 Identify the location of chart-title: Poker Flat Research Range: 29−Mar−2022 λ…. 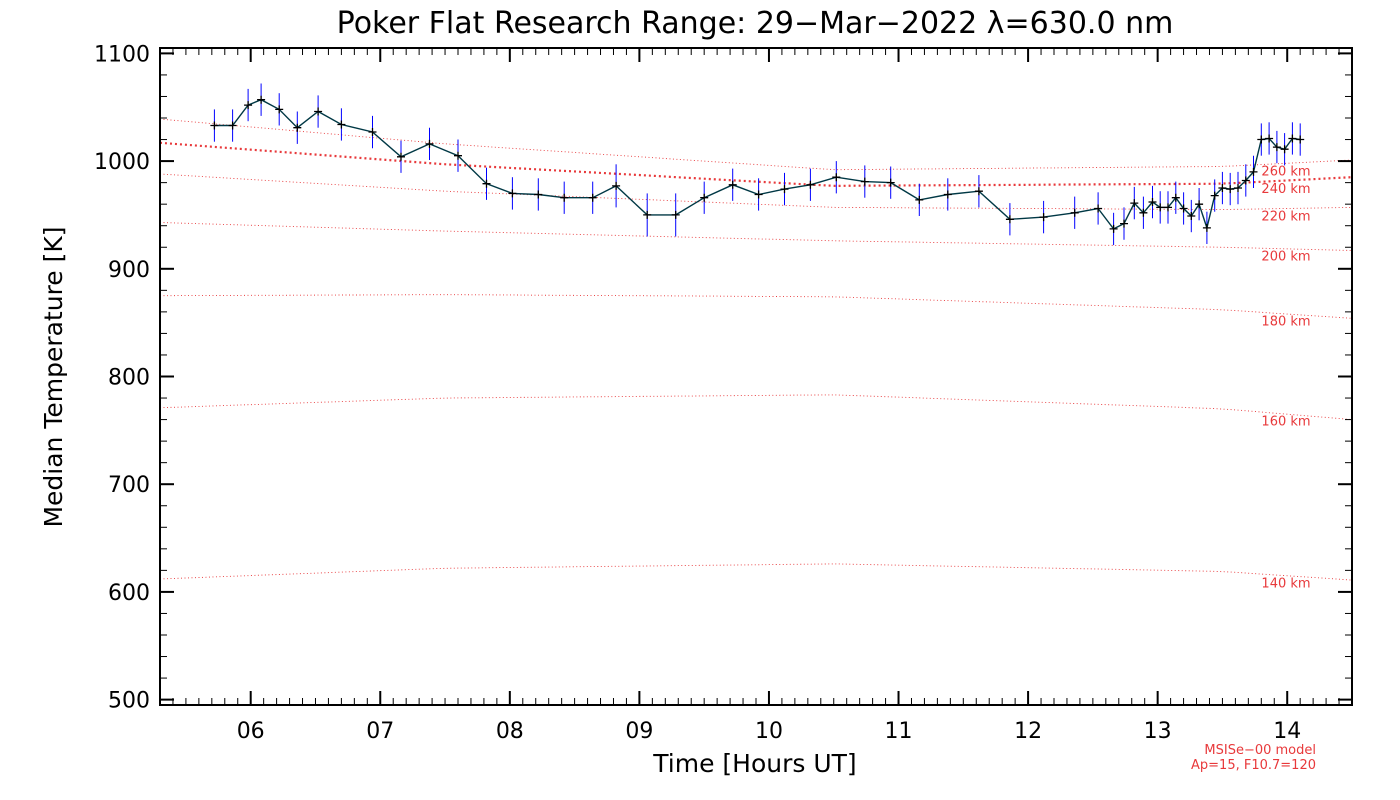
(755, 23).